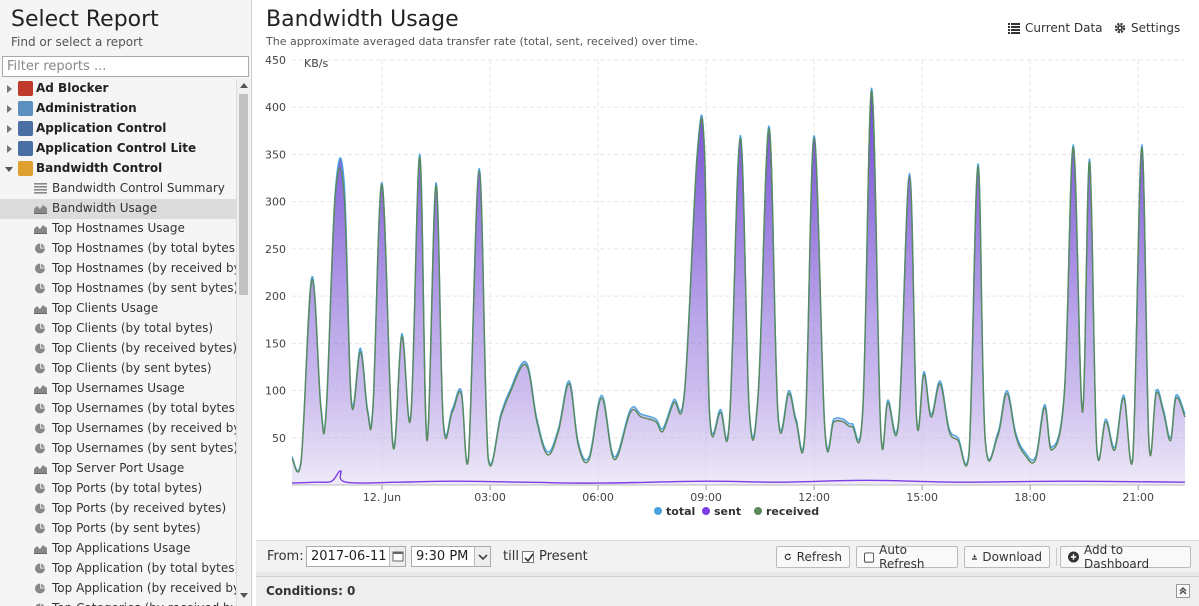 The image size is (1199, 606). Describe the element at coordinates (118, 129) in the screenshot. I see `tree-category-application-control: Application Control` at that location.